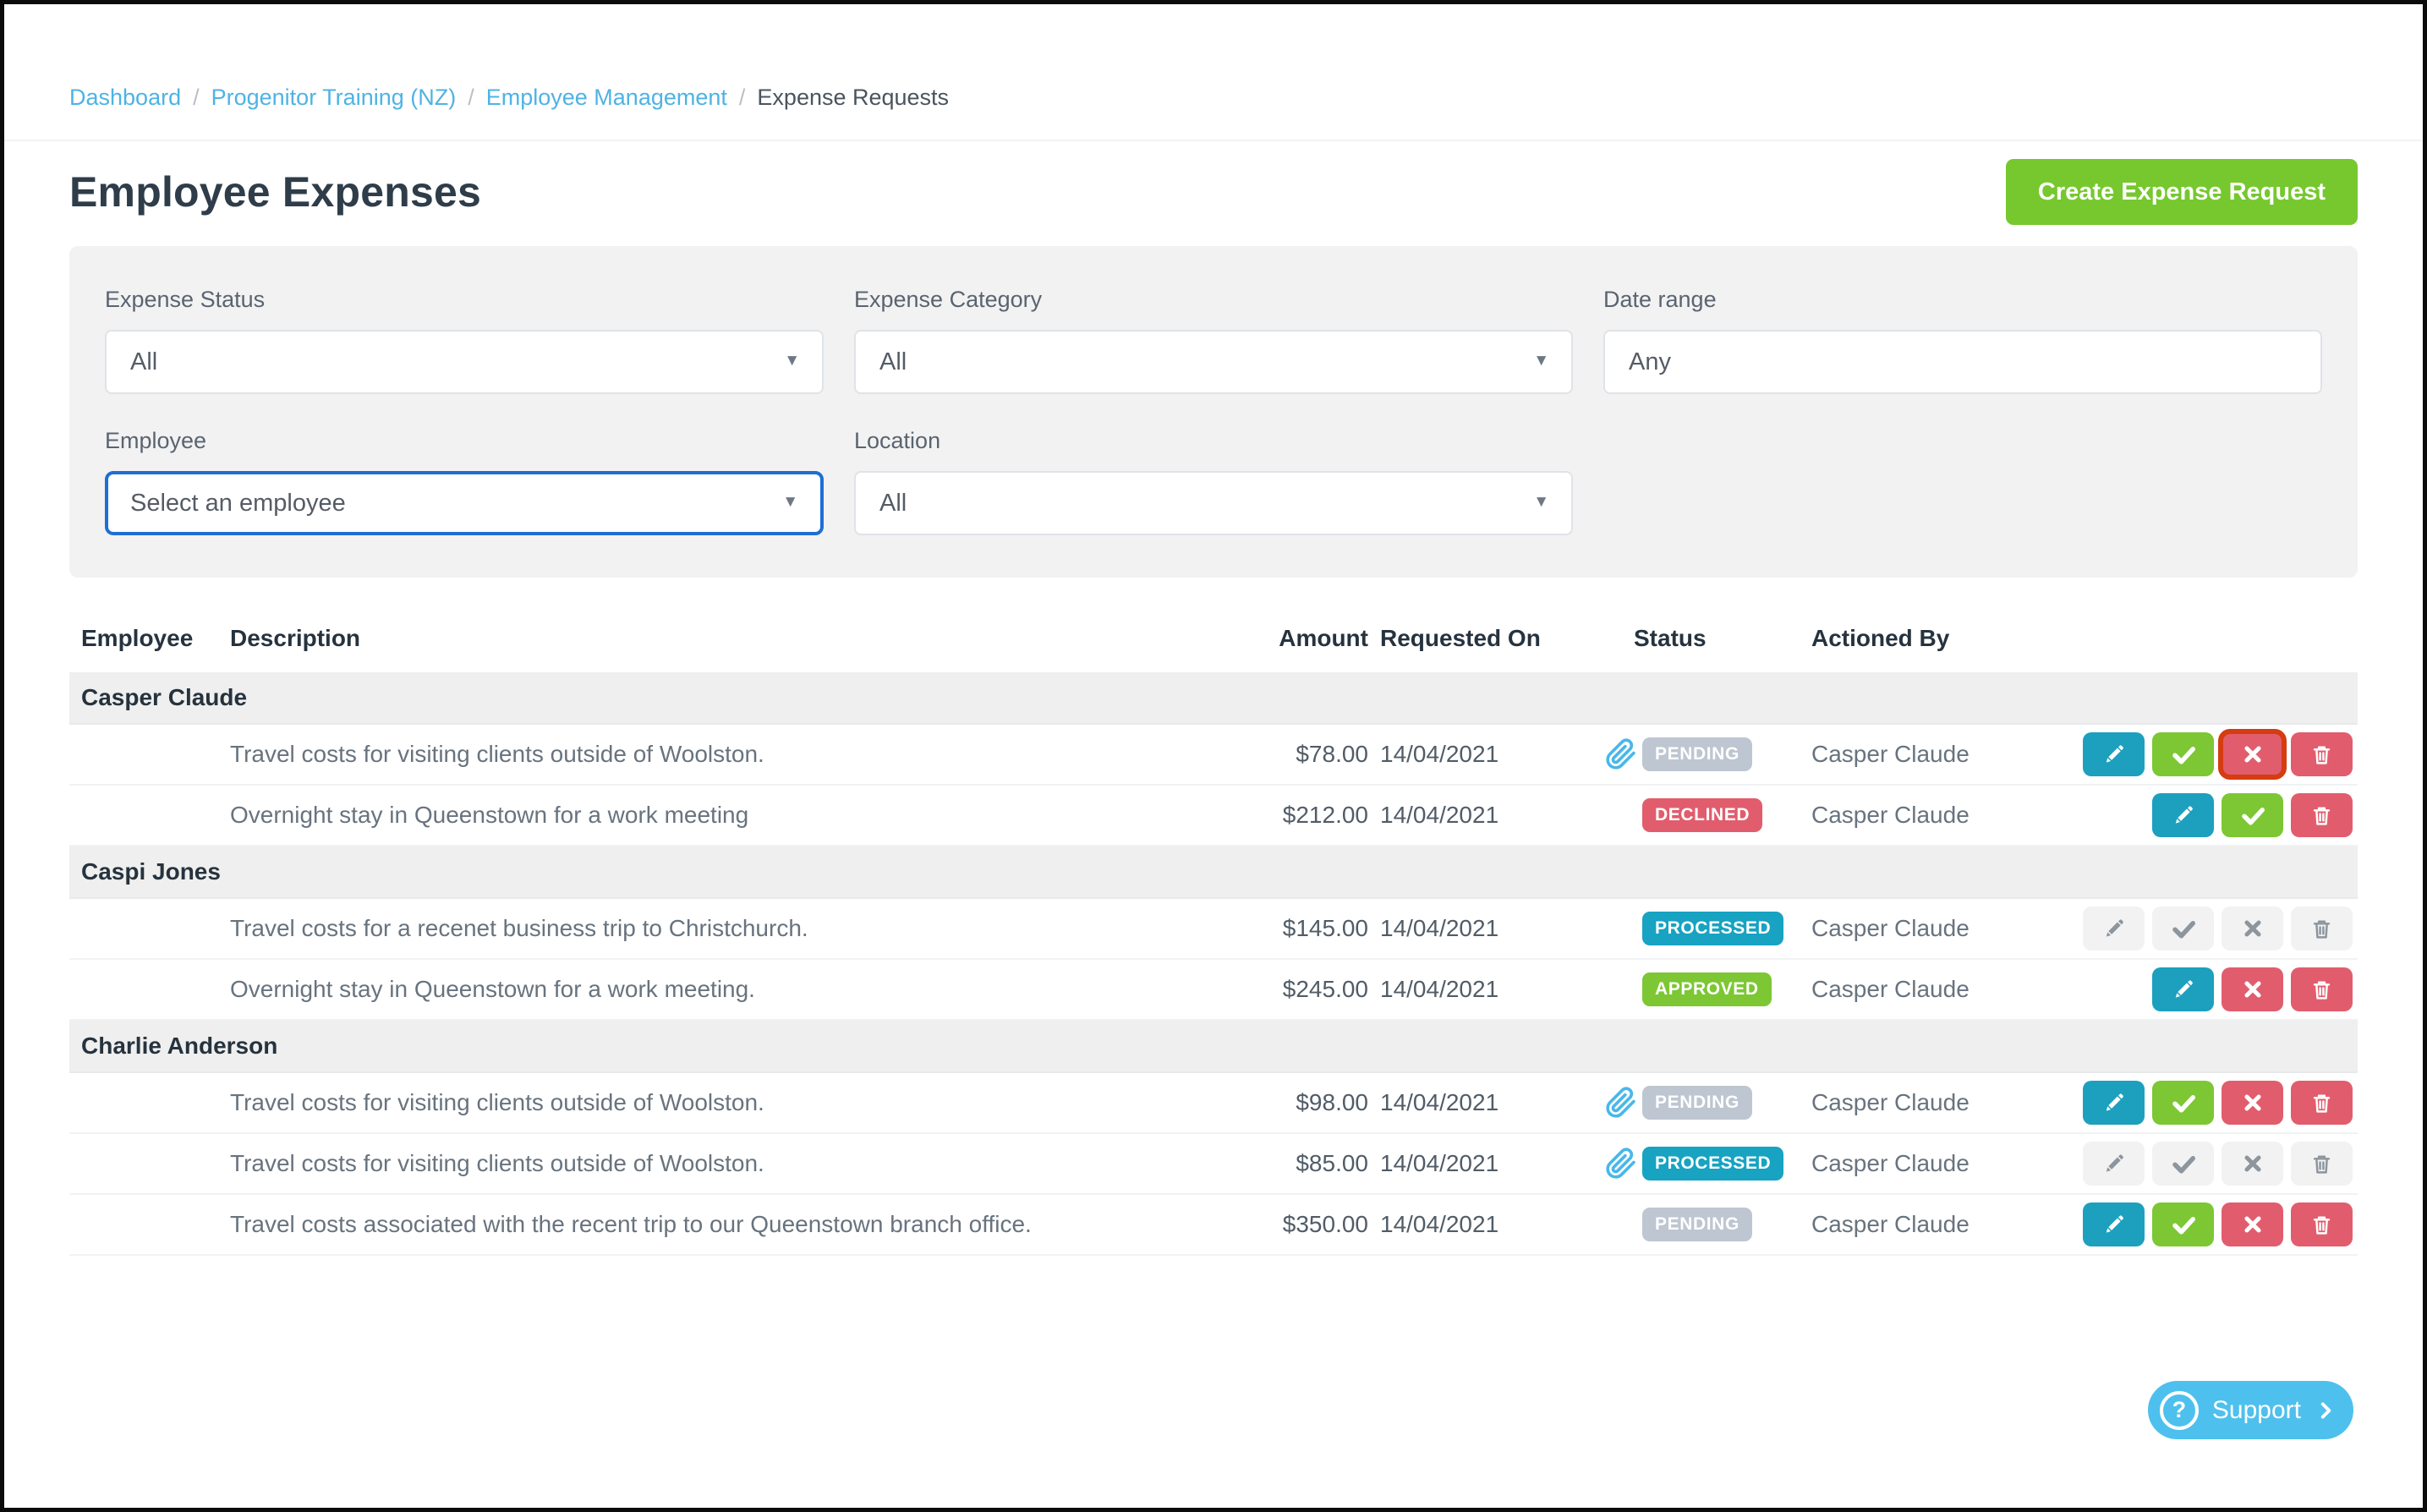  Describe the element at coordinates (1213, 698) in the screenshot. I see `group-row-employee-name: Casper Claude` at that location.